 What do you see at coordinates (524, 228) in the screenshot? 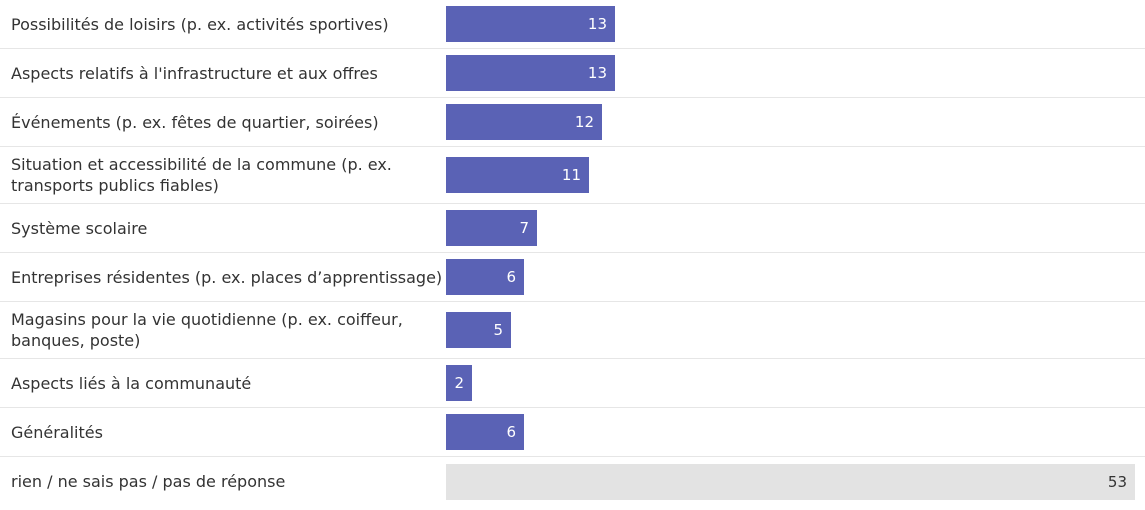
I see `value-label: 7` at bounding box center [524, 228].